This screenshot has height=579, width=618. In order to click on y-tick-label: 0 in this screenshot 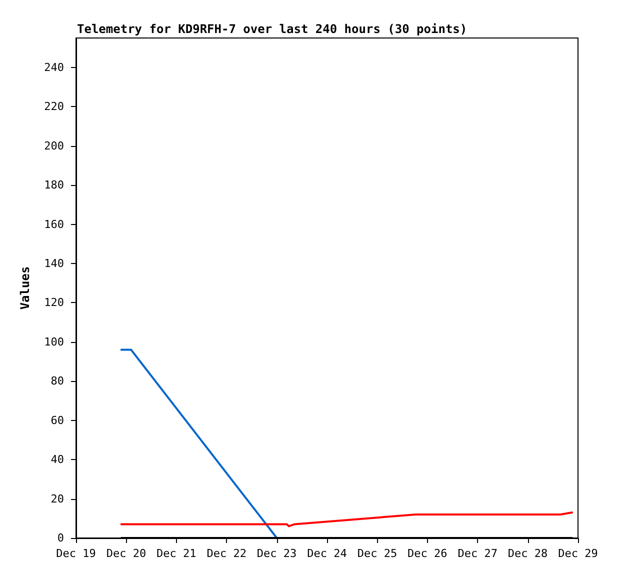, I will do `click(60, 538)`.